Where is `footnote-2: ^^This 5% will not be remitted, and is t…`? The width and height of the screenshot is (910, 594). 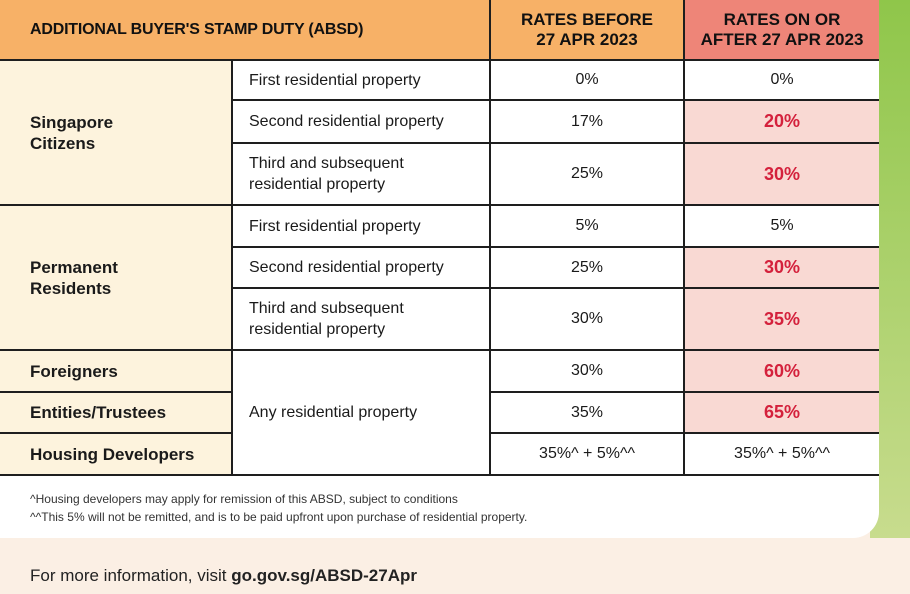 footnote-2: ^^This 5% will not be remitted, and is t… is located at coordinates (279, 517).